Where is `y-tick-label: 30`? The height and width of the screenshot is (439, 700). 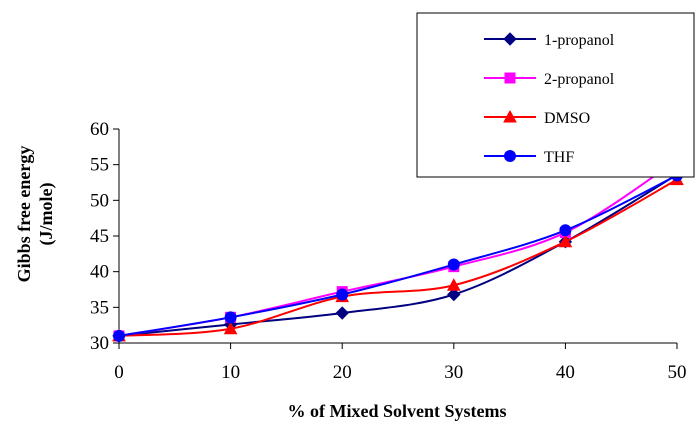
y-tick-label: 30 is located at coordinates (99, 343).